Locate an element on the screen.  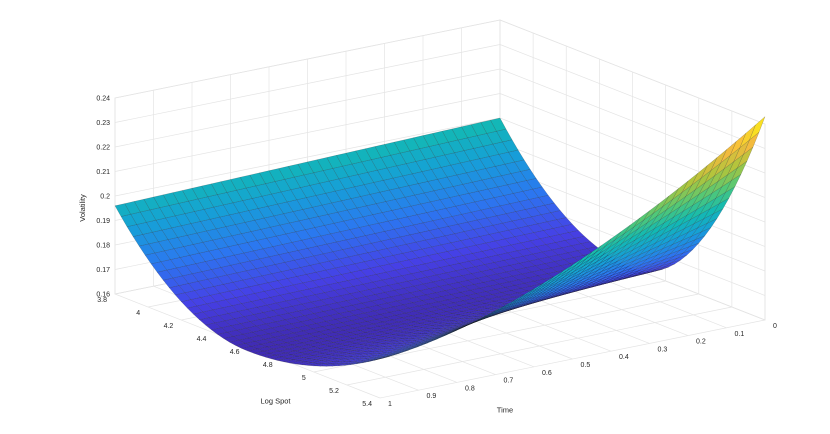
x-tick-label: 3.8 is located at coordinates (102, 300).